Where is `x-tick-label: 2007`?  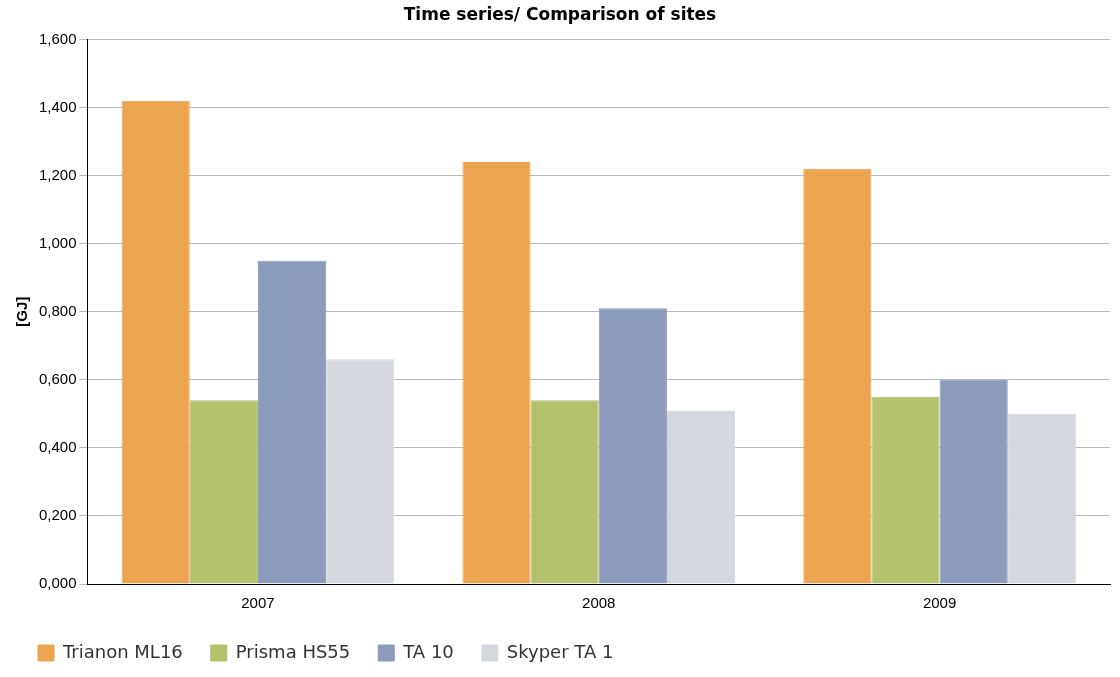
x-tick-label: 2007 is located at coordinates (258, 603).